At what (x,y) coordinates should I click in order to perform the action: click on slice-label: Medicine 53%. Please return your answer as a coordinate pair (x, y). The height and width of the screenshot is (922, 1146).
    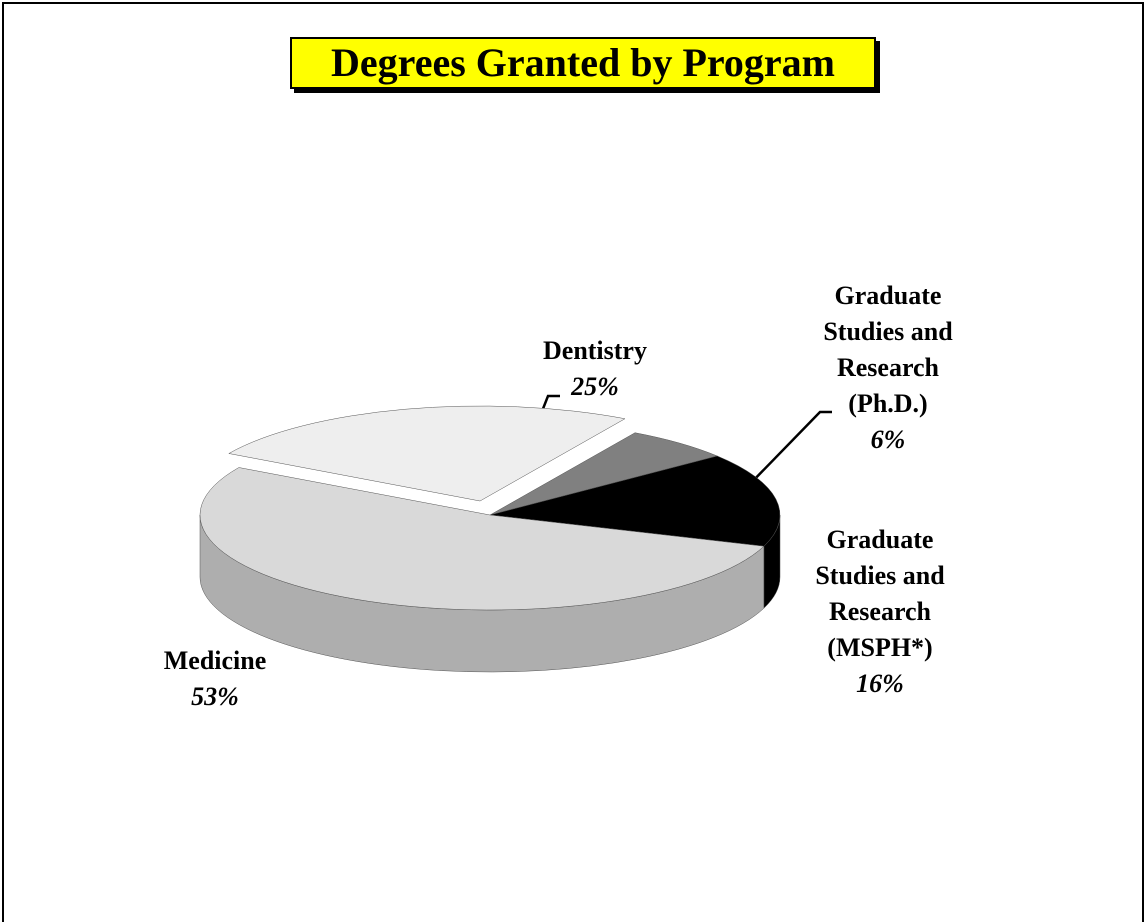
    Looking at the image, I should click on (215, 679).